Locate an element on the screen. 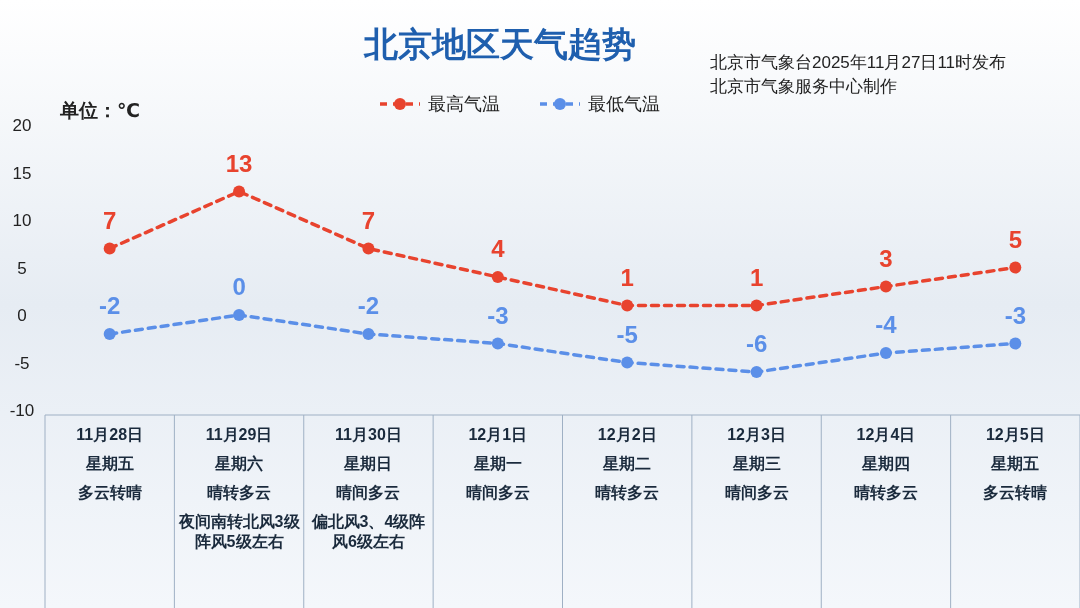 This screenshot has width=1080, height=608. y-tick-label: 5 is located at coordinates (22, 268).